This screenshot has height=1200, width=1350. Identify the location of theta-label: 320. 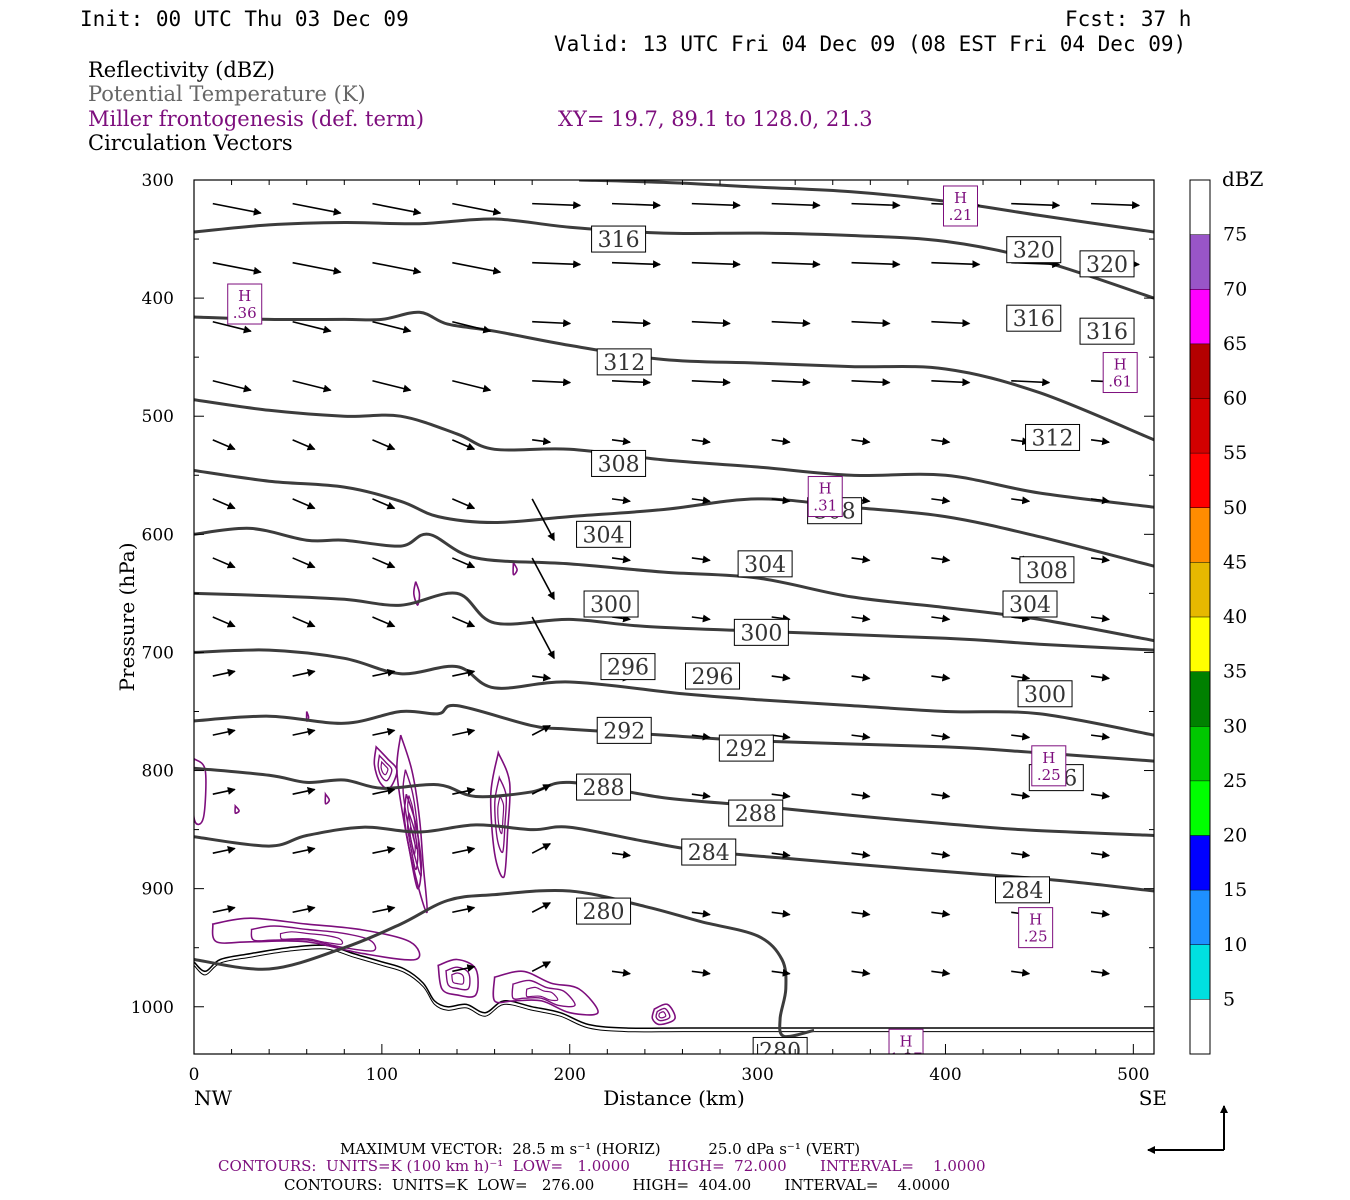
(1034, 251).